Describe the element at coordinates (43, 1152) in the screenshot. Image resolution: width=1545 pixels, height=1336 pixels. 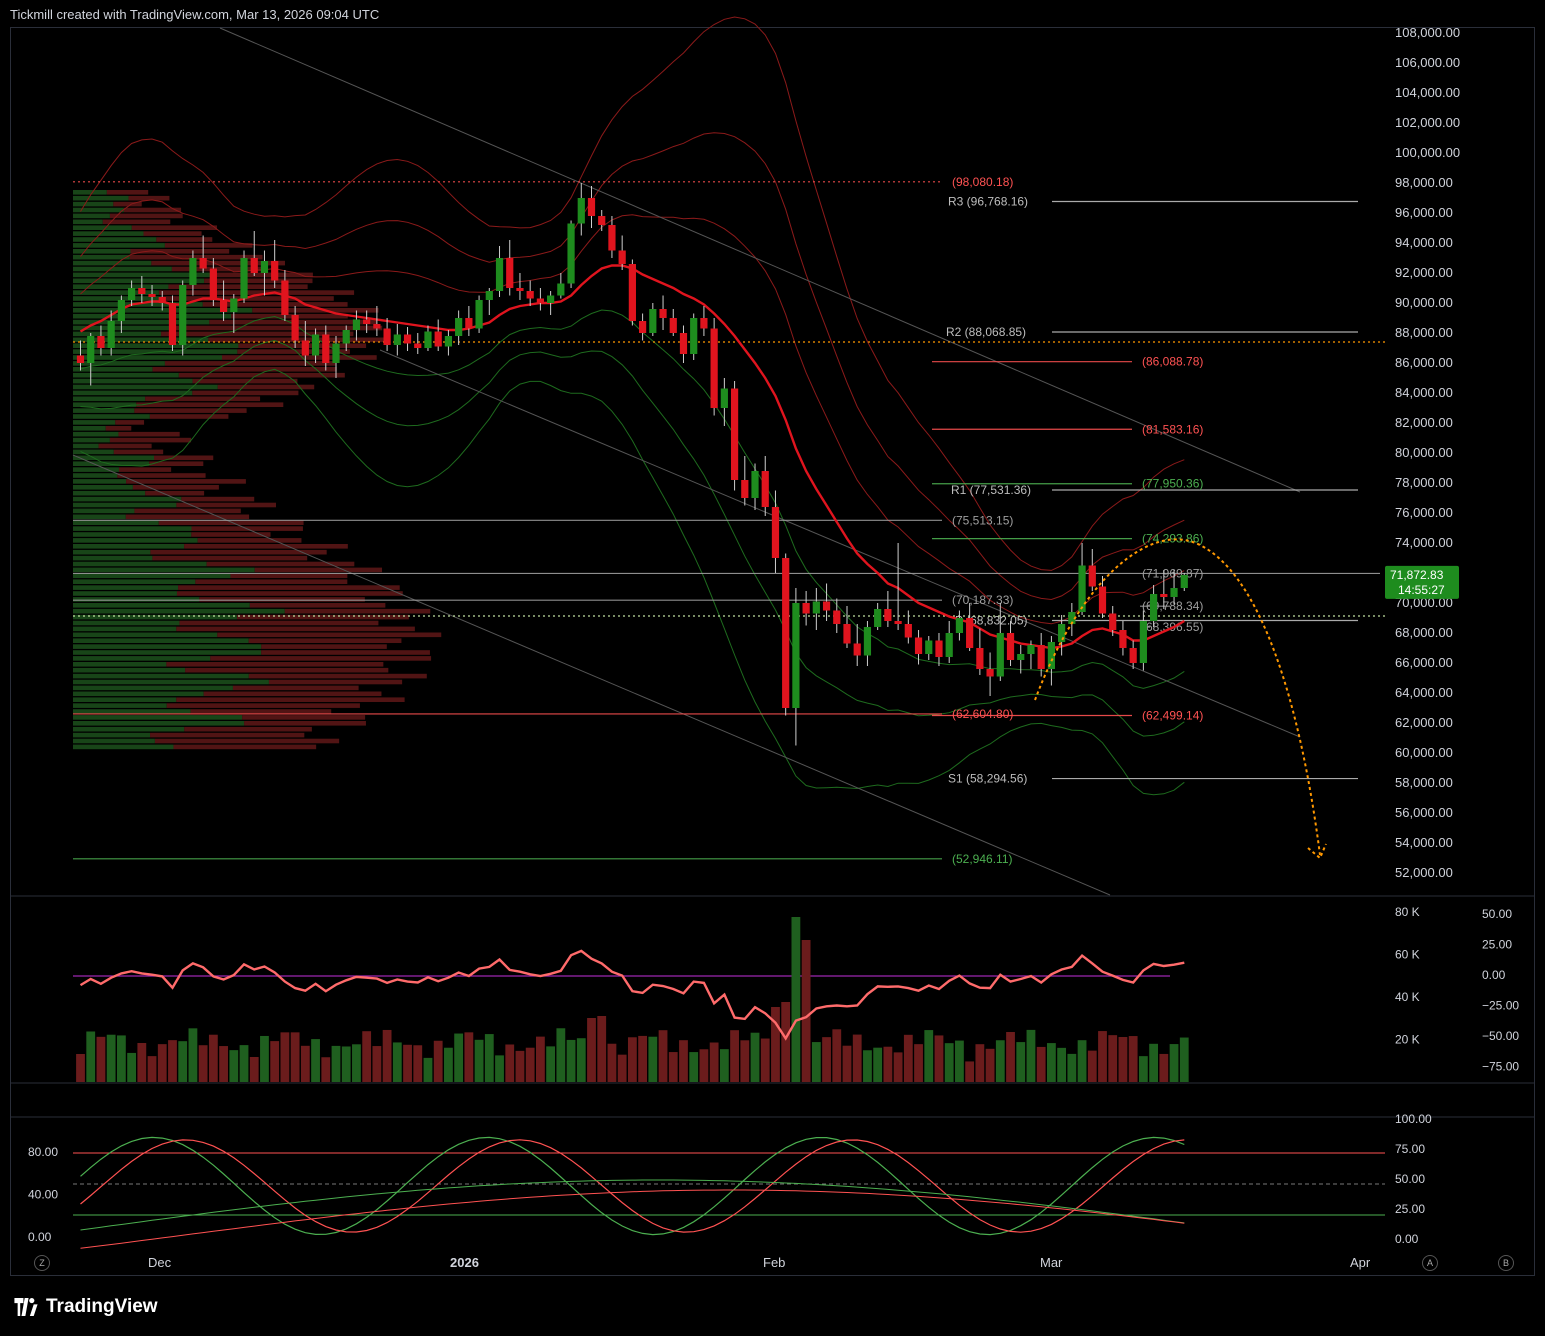
I see `osc-left-tick: 80.00` at that location.